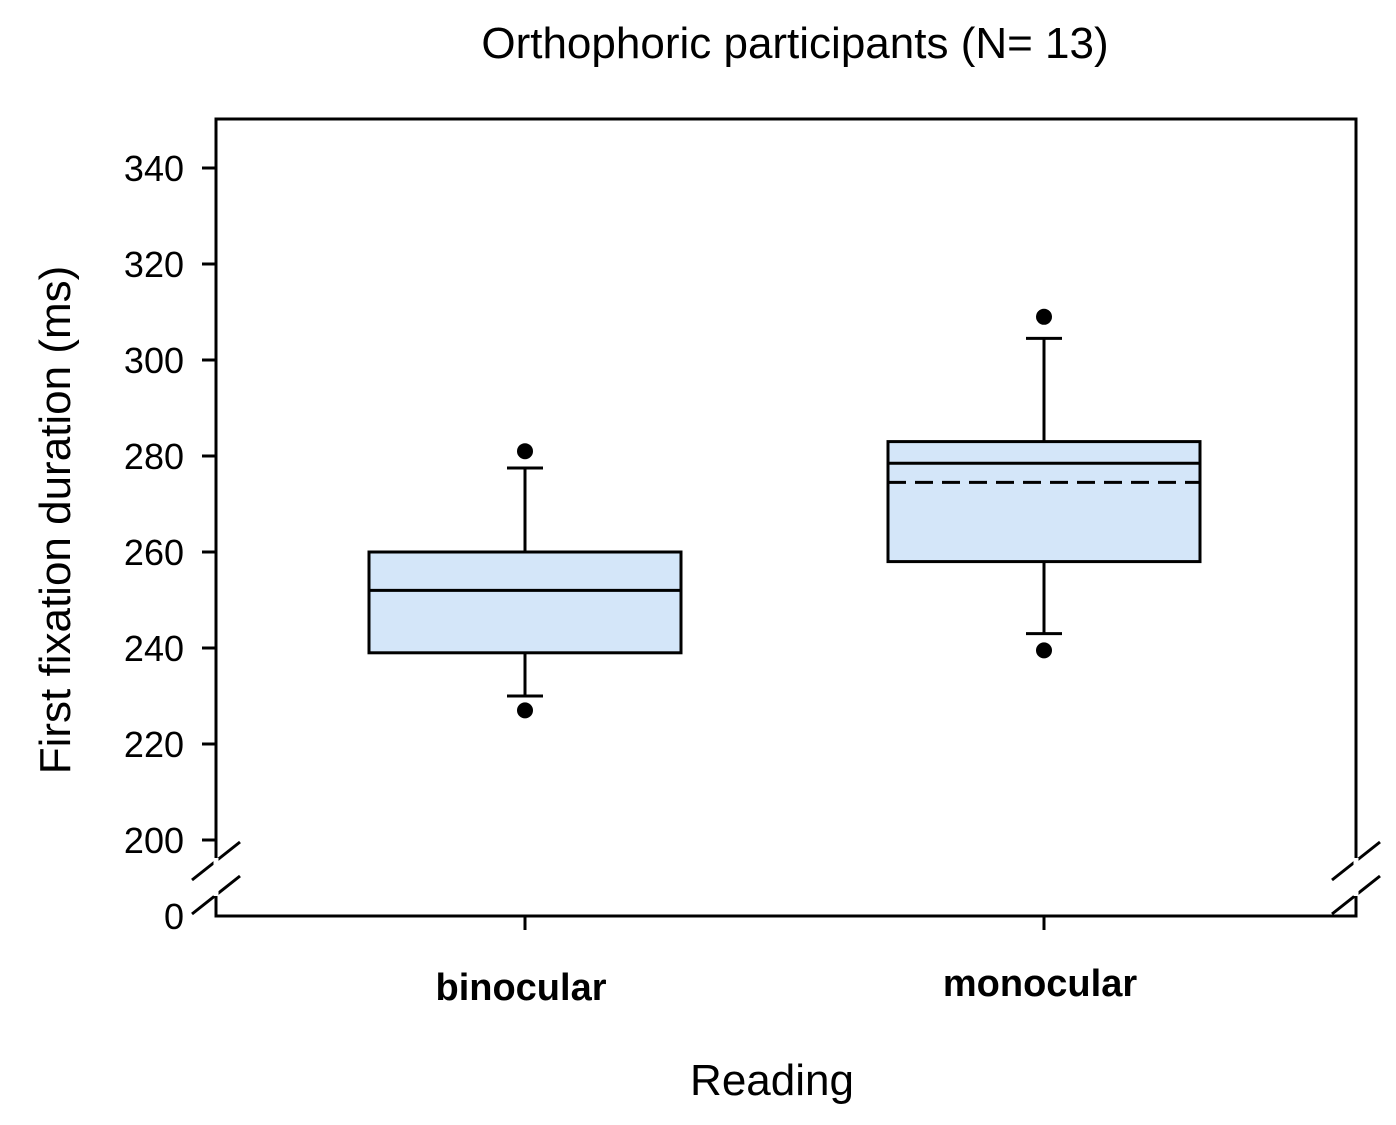 The image size is (1396, 1125). Describe the element at coordinates (154, 360) in the screenshot. I see `y-tick-label: 300` at that location.